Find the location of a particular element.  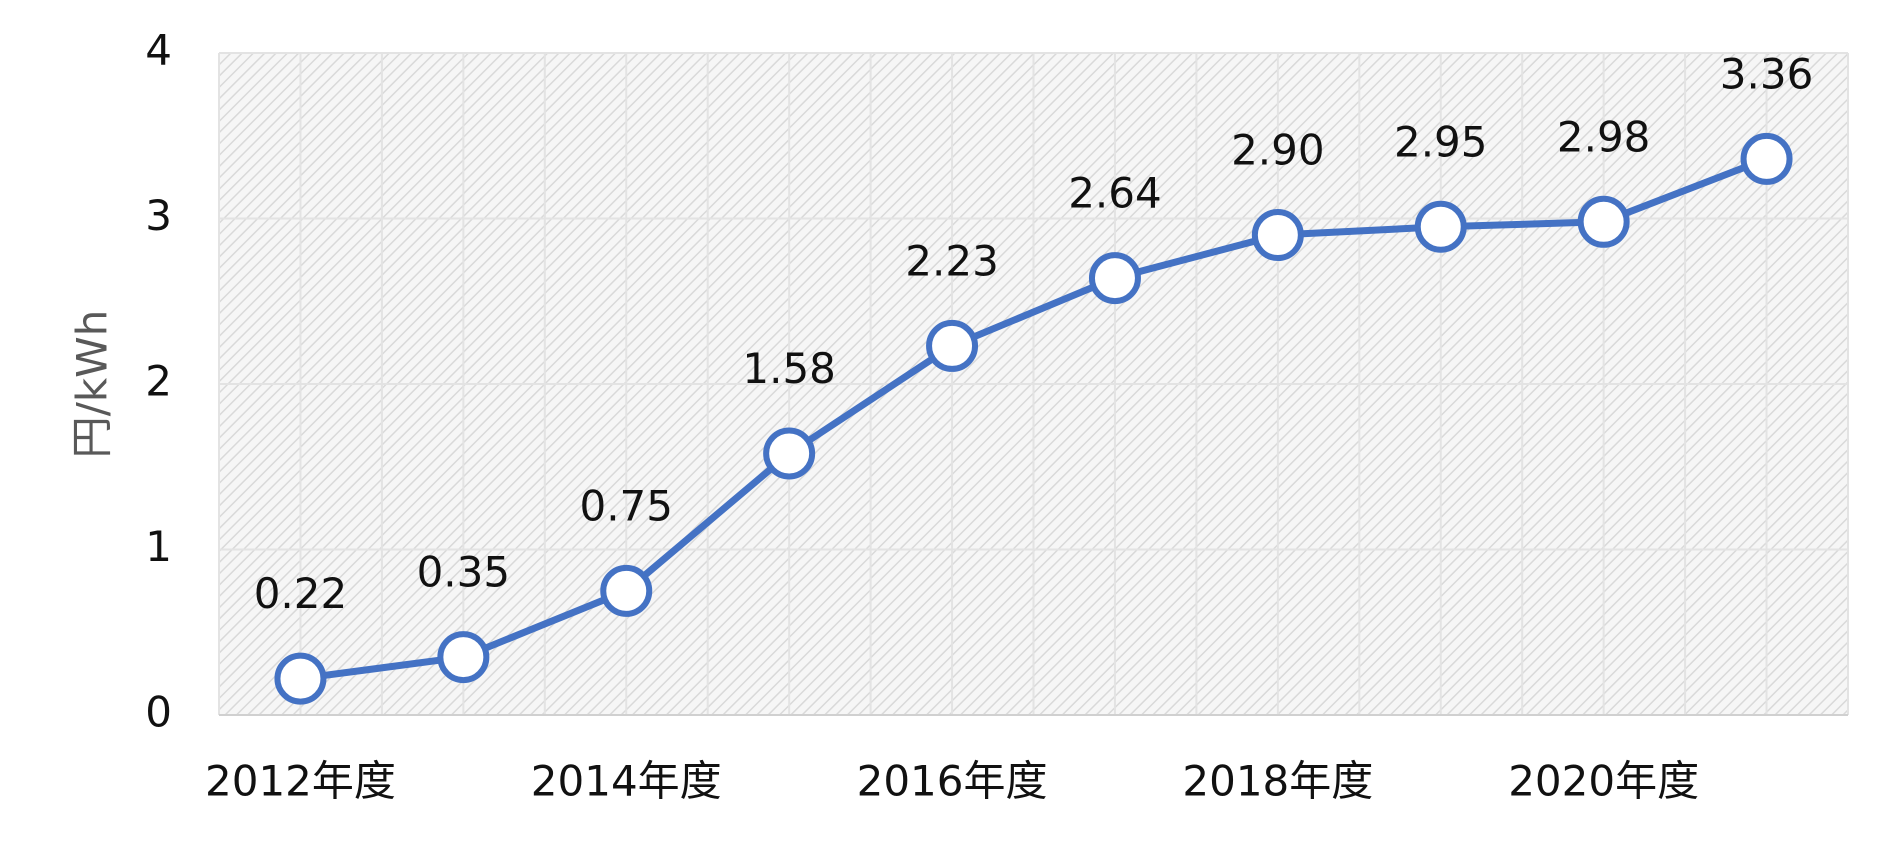

y-axis-title: 円/kWh is located at coordinates (92, 384).